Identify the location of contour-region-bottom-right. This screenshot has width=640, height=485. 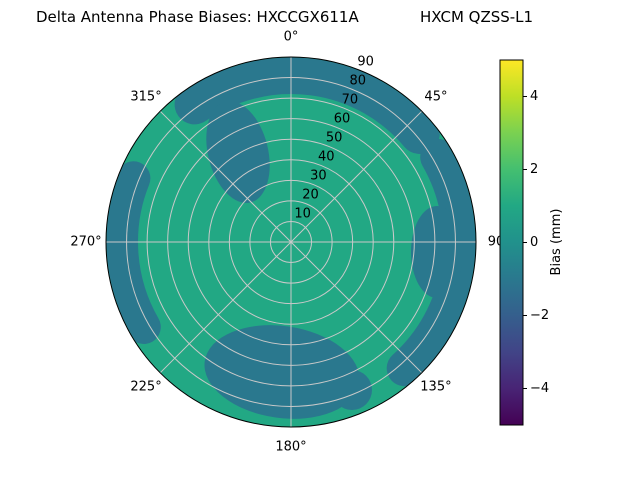
(352, 390).